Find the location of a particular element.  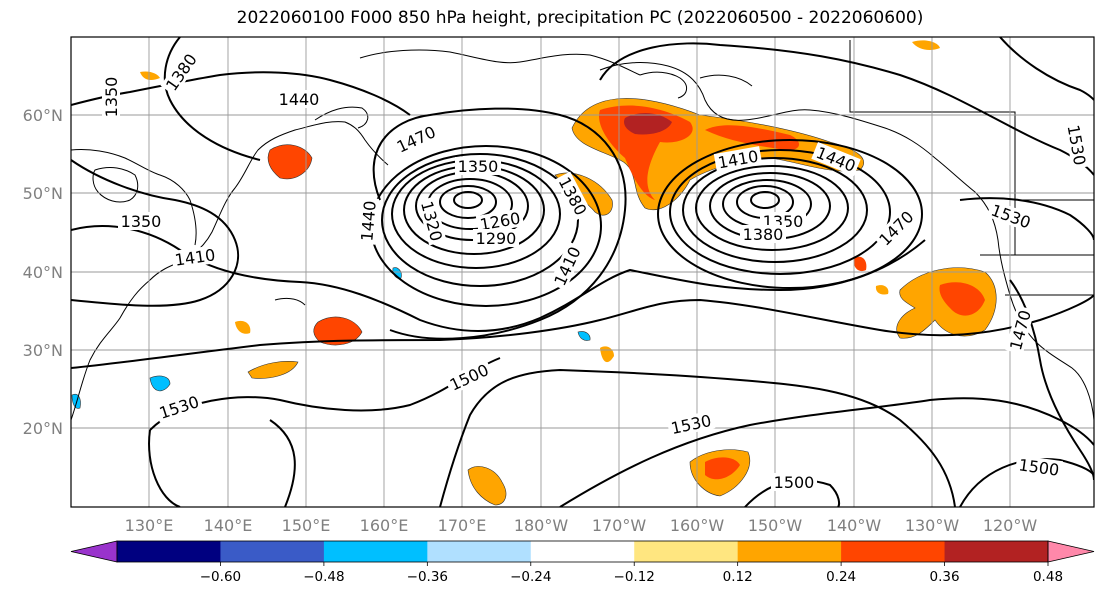

lon-label: 140°W is located at coordinates (854, 525).